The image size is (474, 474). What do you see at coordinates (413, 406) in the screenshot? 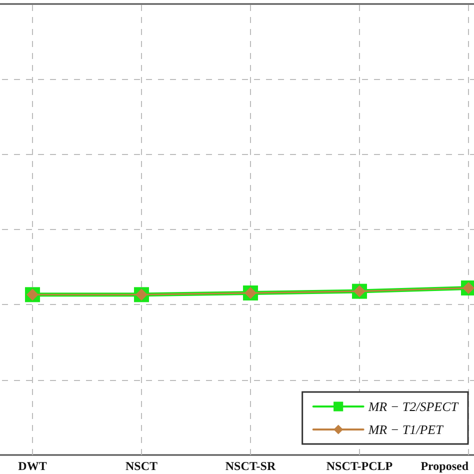
I see `legend-label: MR − T2/SPECT` at bounding box center [413, 406].